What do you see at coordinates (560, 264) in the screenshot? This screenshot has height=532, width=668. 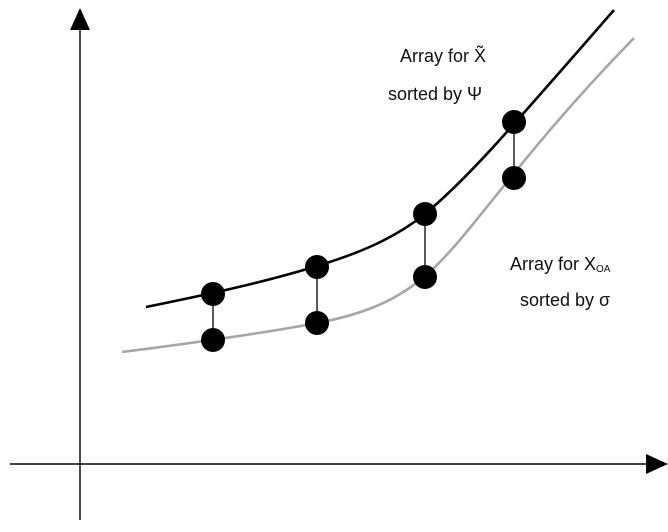 I see `lower-label-line1: Array for XOA` at bounding box center [560, 264].